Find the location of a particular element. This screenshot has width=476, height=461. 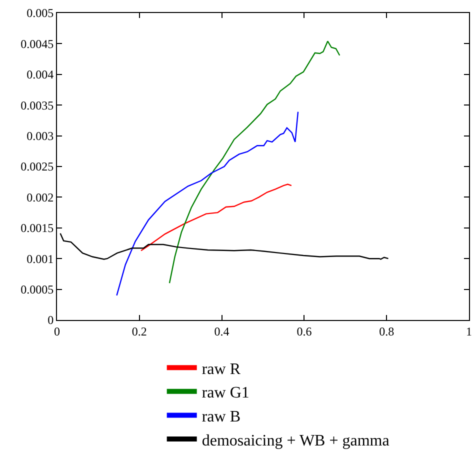

x-tick-label: 0.6 is located at coordinates (304, 331).